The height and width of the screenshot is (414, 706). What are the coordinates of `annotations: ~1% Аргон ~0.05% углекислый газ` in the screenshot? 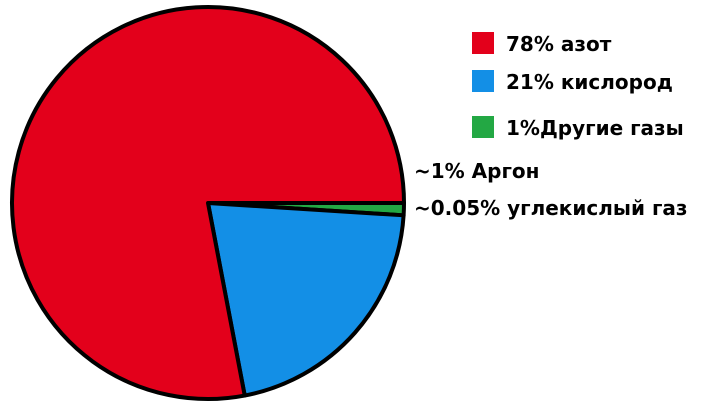 It's located at (551, 189).